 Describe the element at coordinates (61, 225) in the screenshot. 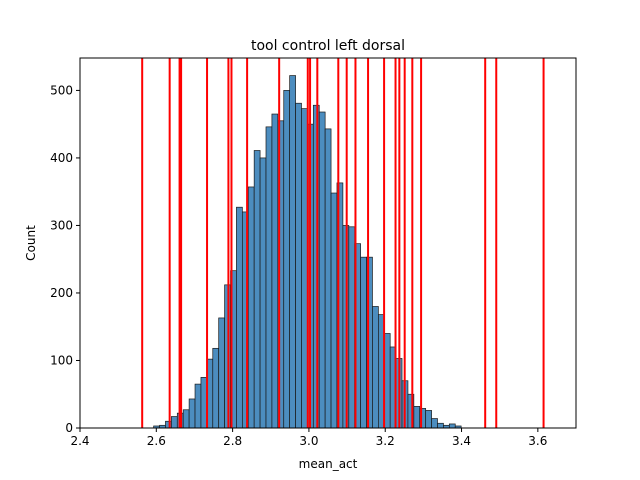

I see `y-tick-label: 300` at that location.